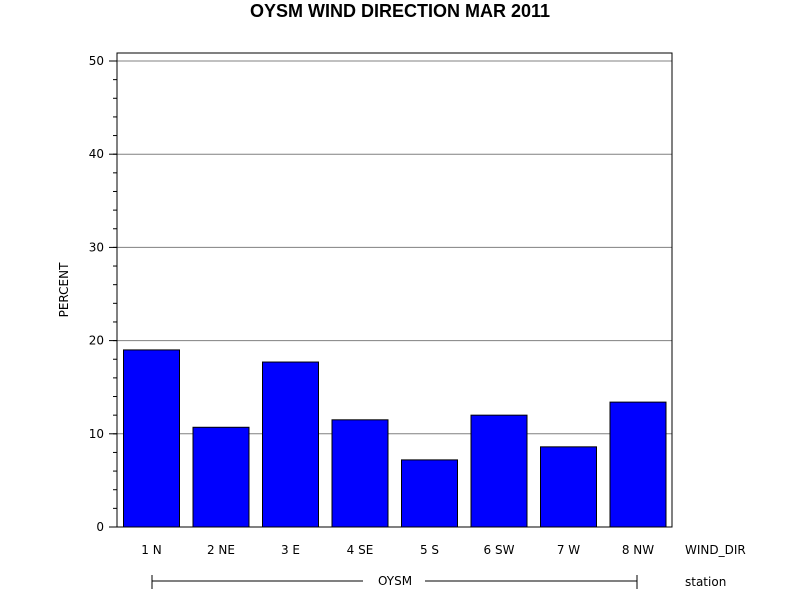 Image resolution: width=800 pixels, height=600 pixels. What do you see at coordinates (568, 550) in the screenshot?
I see `x-tick-label: 7 W` at bounding box center [568, 550].